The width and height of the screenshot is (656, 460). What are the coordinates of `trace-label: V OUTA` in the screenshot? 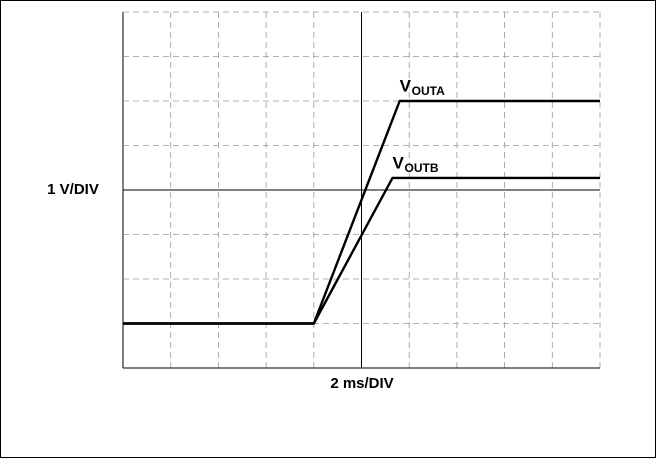 It's located at (422, 87).